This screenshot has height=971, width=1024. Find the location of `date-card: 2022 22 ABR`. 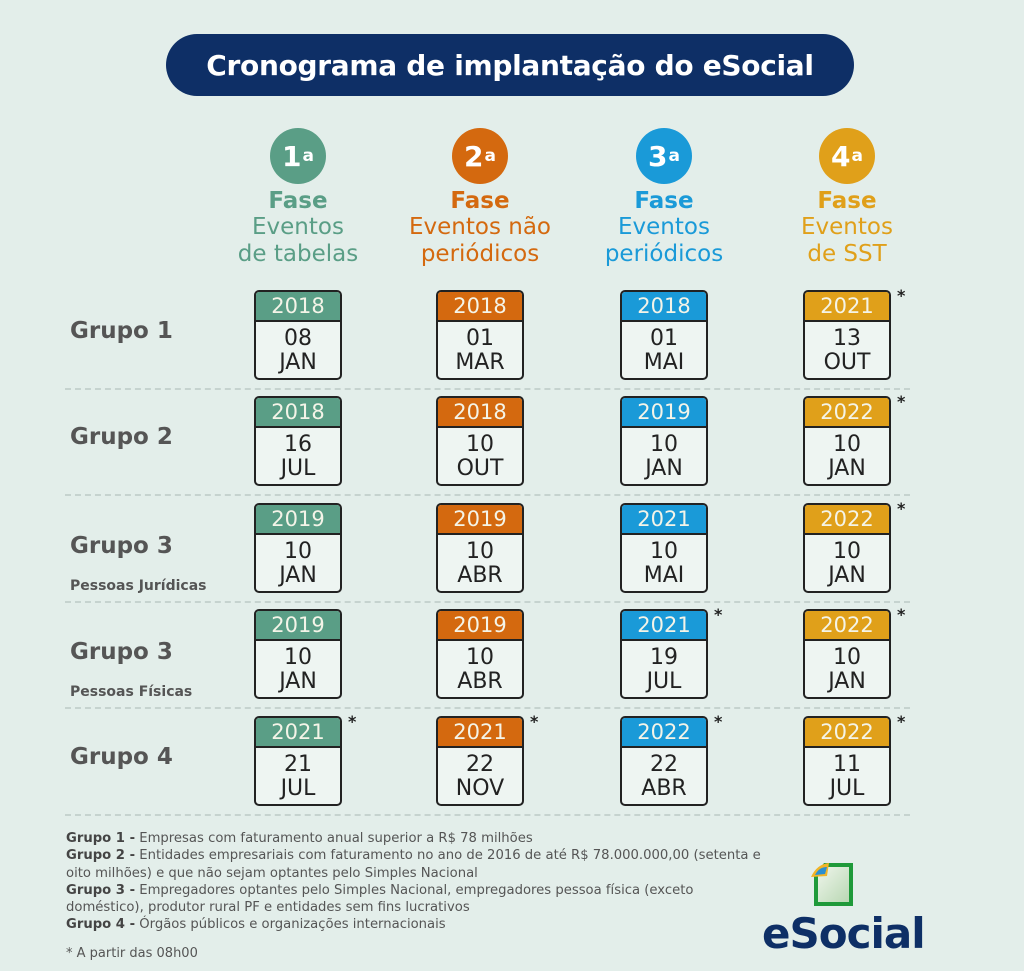

date-card: 2022 22 ABR is located at coordinates (664, 761).